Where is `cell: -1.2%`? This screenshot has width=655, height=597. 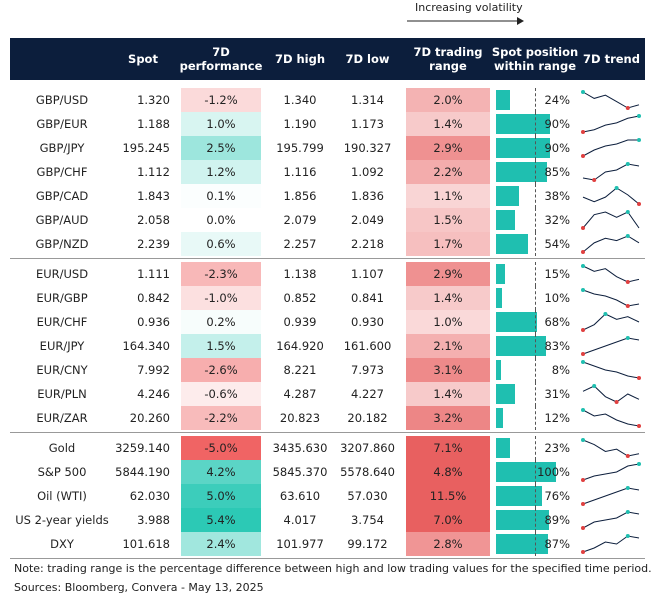
cell: -1.2% is located at coordinates (221, 100).